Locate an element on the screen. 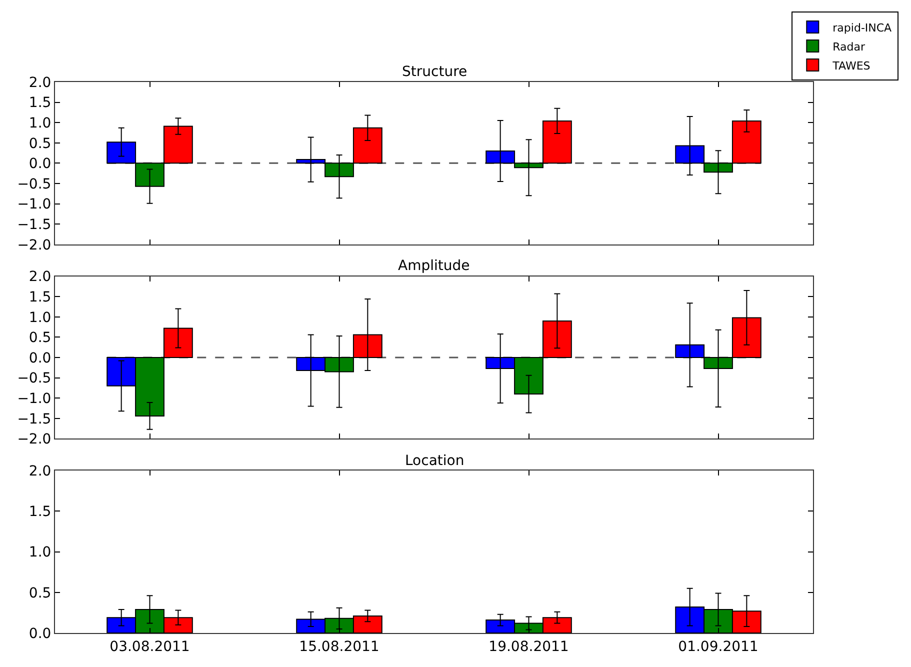 The height and width of the screenshot is (667, 911). chart-title: Structure is located at coordinates (435, 72).